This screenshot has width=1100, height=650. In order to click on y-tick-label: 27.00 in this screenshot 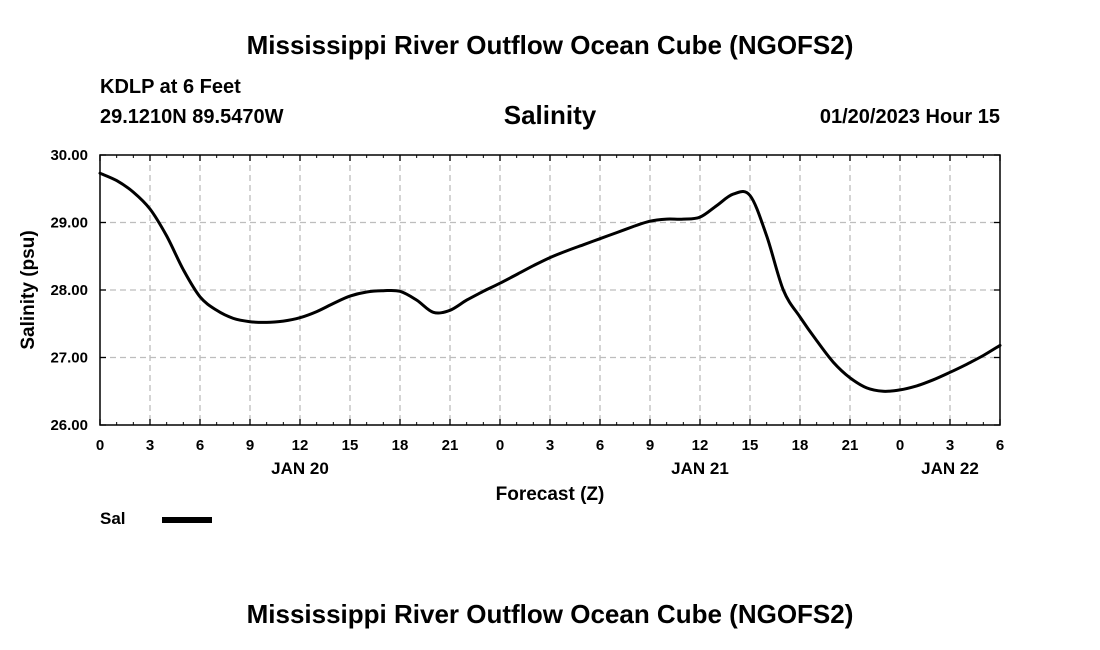, I will do `click(69, 358)`.